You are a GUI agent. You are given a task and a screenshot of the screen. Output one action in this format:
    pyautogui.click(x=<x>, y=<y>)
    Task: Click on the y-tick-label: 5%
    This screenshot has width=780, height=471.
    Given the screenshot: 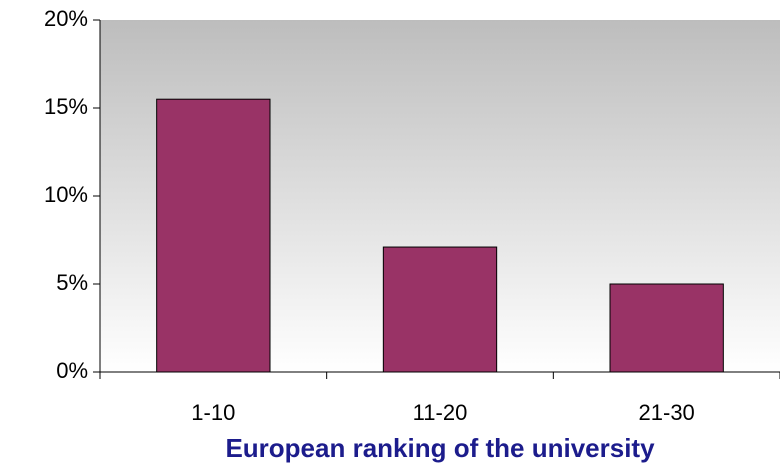 What is the action you would take?
    pyautogui.click(x=72, y=282)
    